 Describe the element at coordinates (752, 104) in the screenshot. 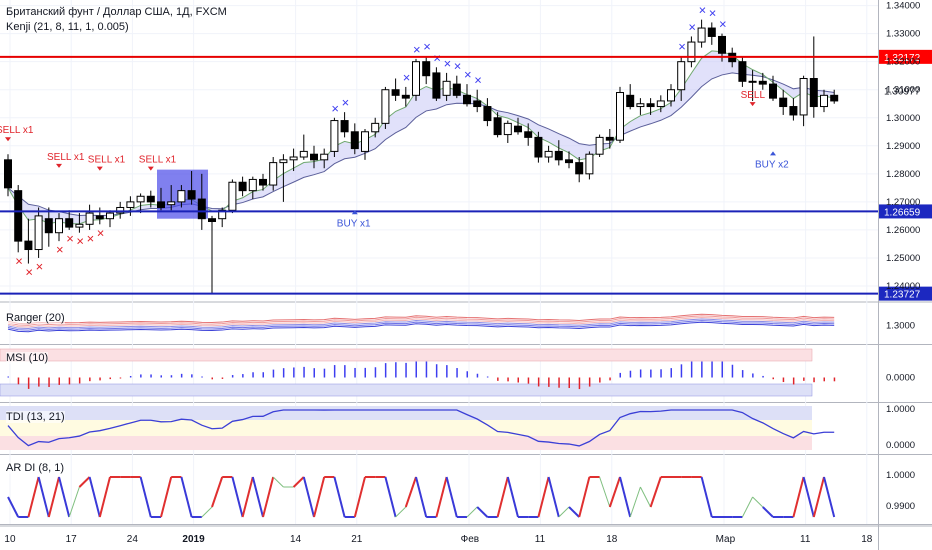

I see `sell-arrow` at that location.